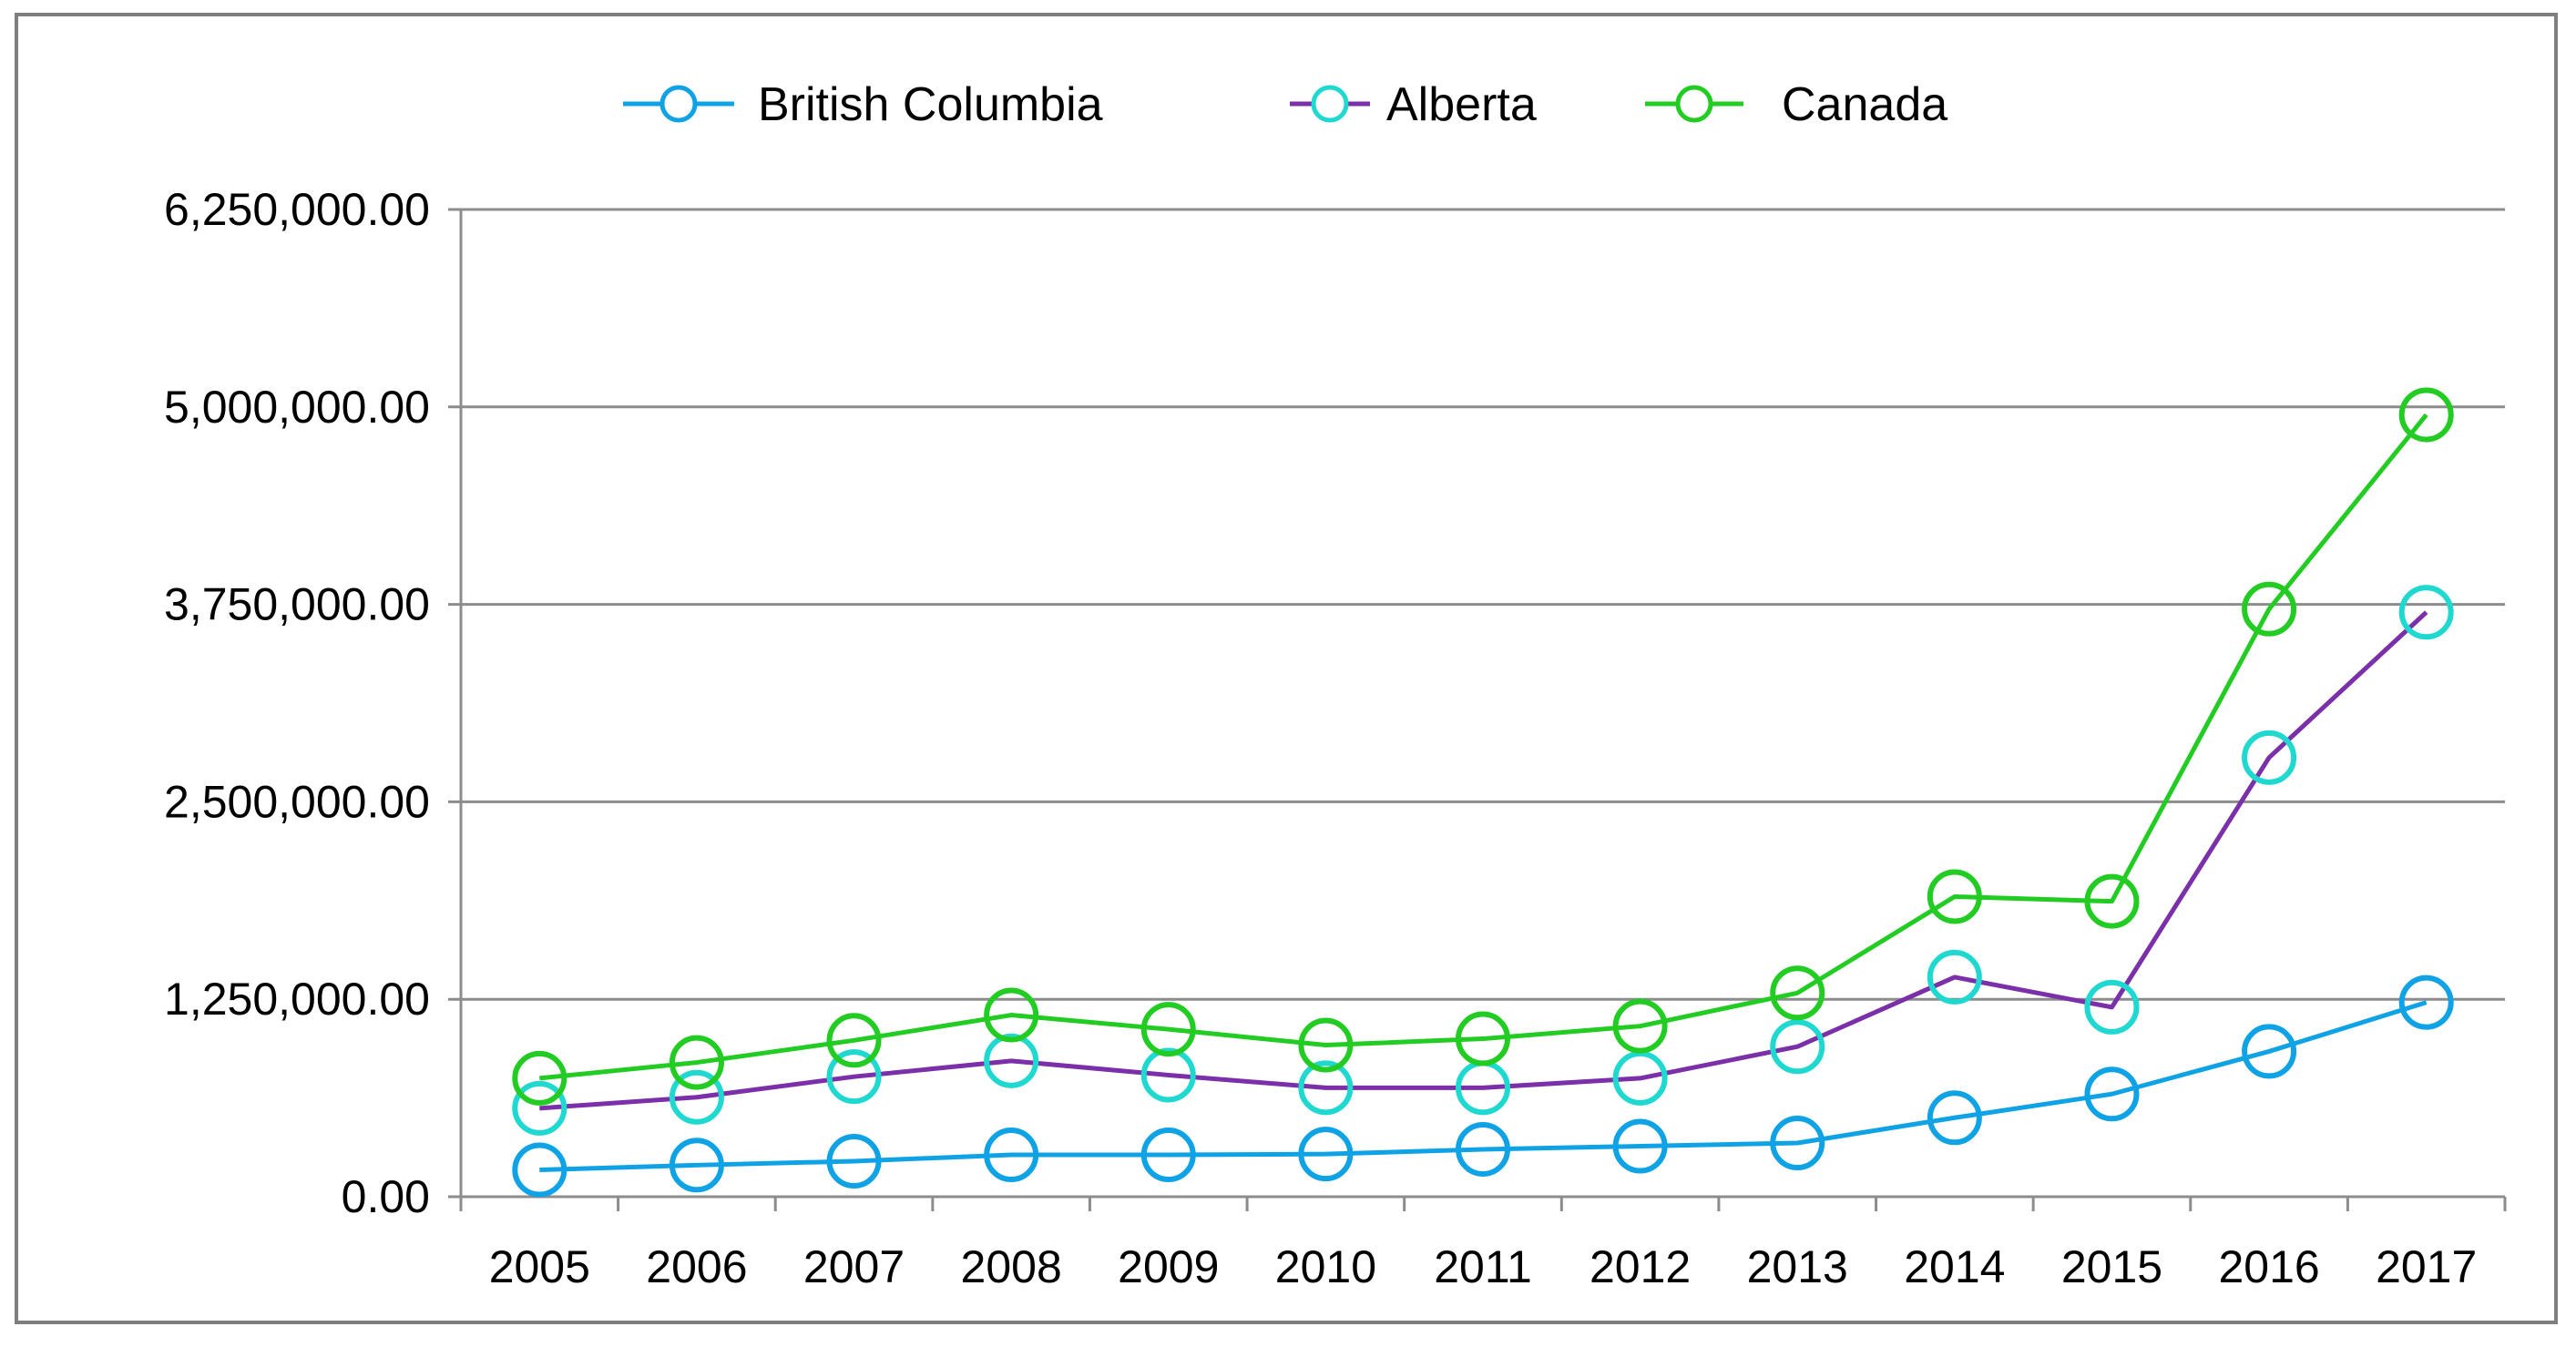 The height and width of the screenshot is (1347, 2576). I want to click on y-tick-label: 3,750,000.00, so click(297, 604).